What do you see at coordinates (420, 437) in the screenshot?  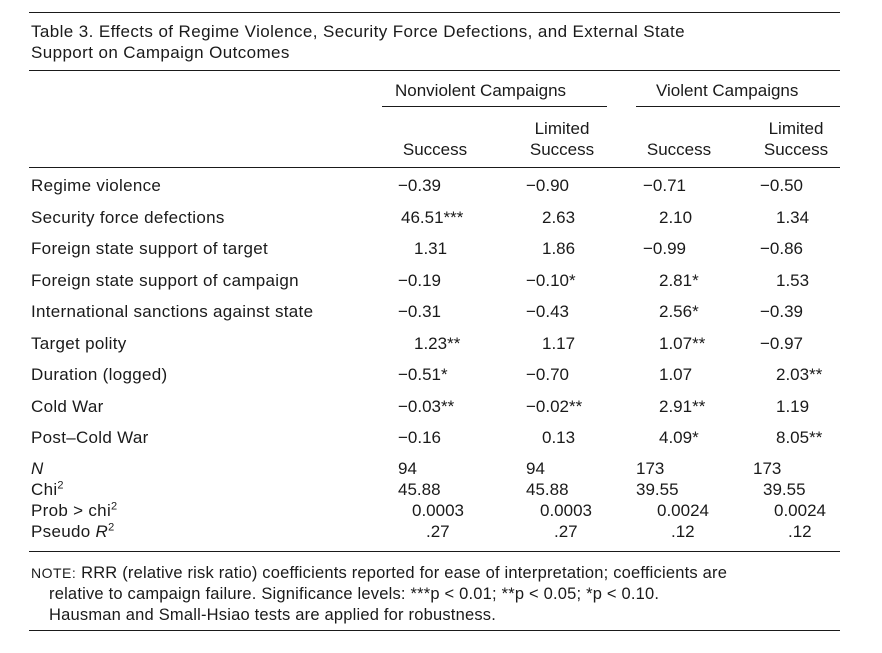 I see `table-cell: −0.16` at bounding box center [420, 437].